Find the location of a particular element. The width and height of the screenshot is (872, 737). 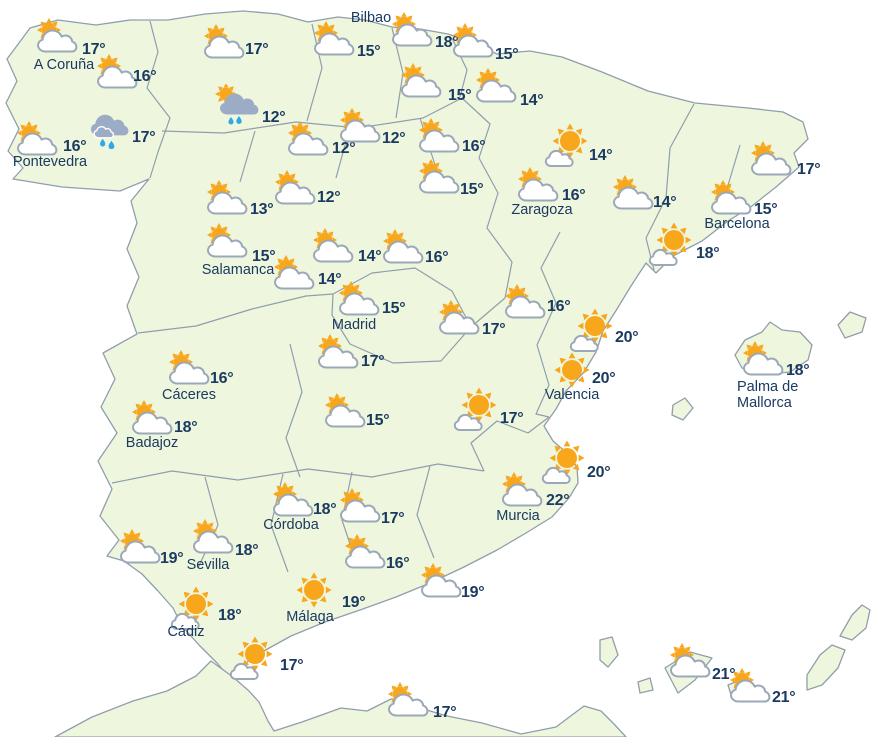

city-label: Pontevedra is located at coordinates (50, 162).